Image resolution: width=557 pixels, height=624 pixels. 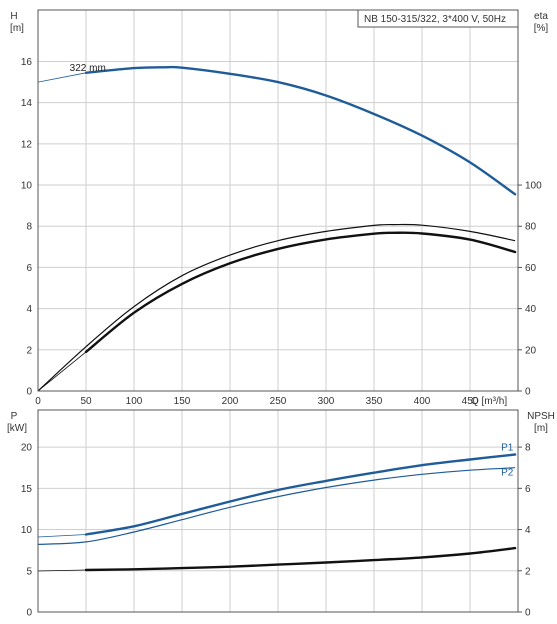 I want to click on x-axis-tick-label: 0, so click(x=38, y=401).